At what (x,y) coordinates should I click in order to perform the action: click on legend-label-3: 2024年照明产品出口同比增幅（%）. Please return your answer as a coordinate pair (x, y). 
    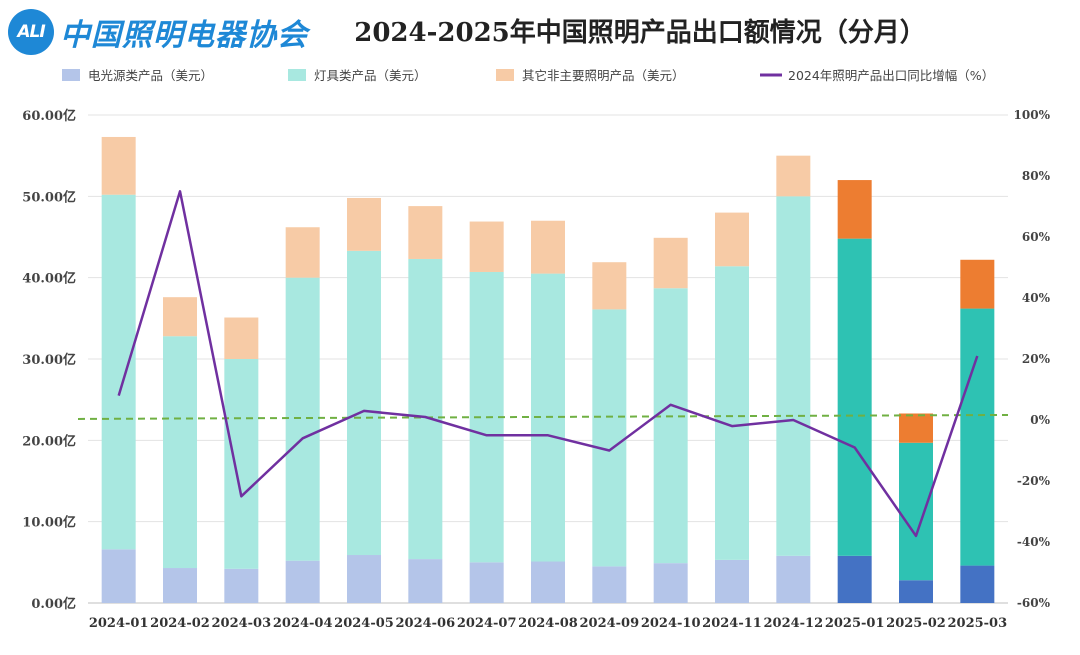
    Looking at the image, I should click on (891, 75).